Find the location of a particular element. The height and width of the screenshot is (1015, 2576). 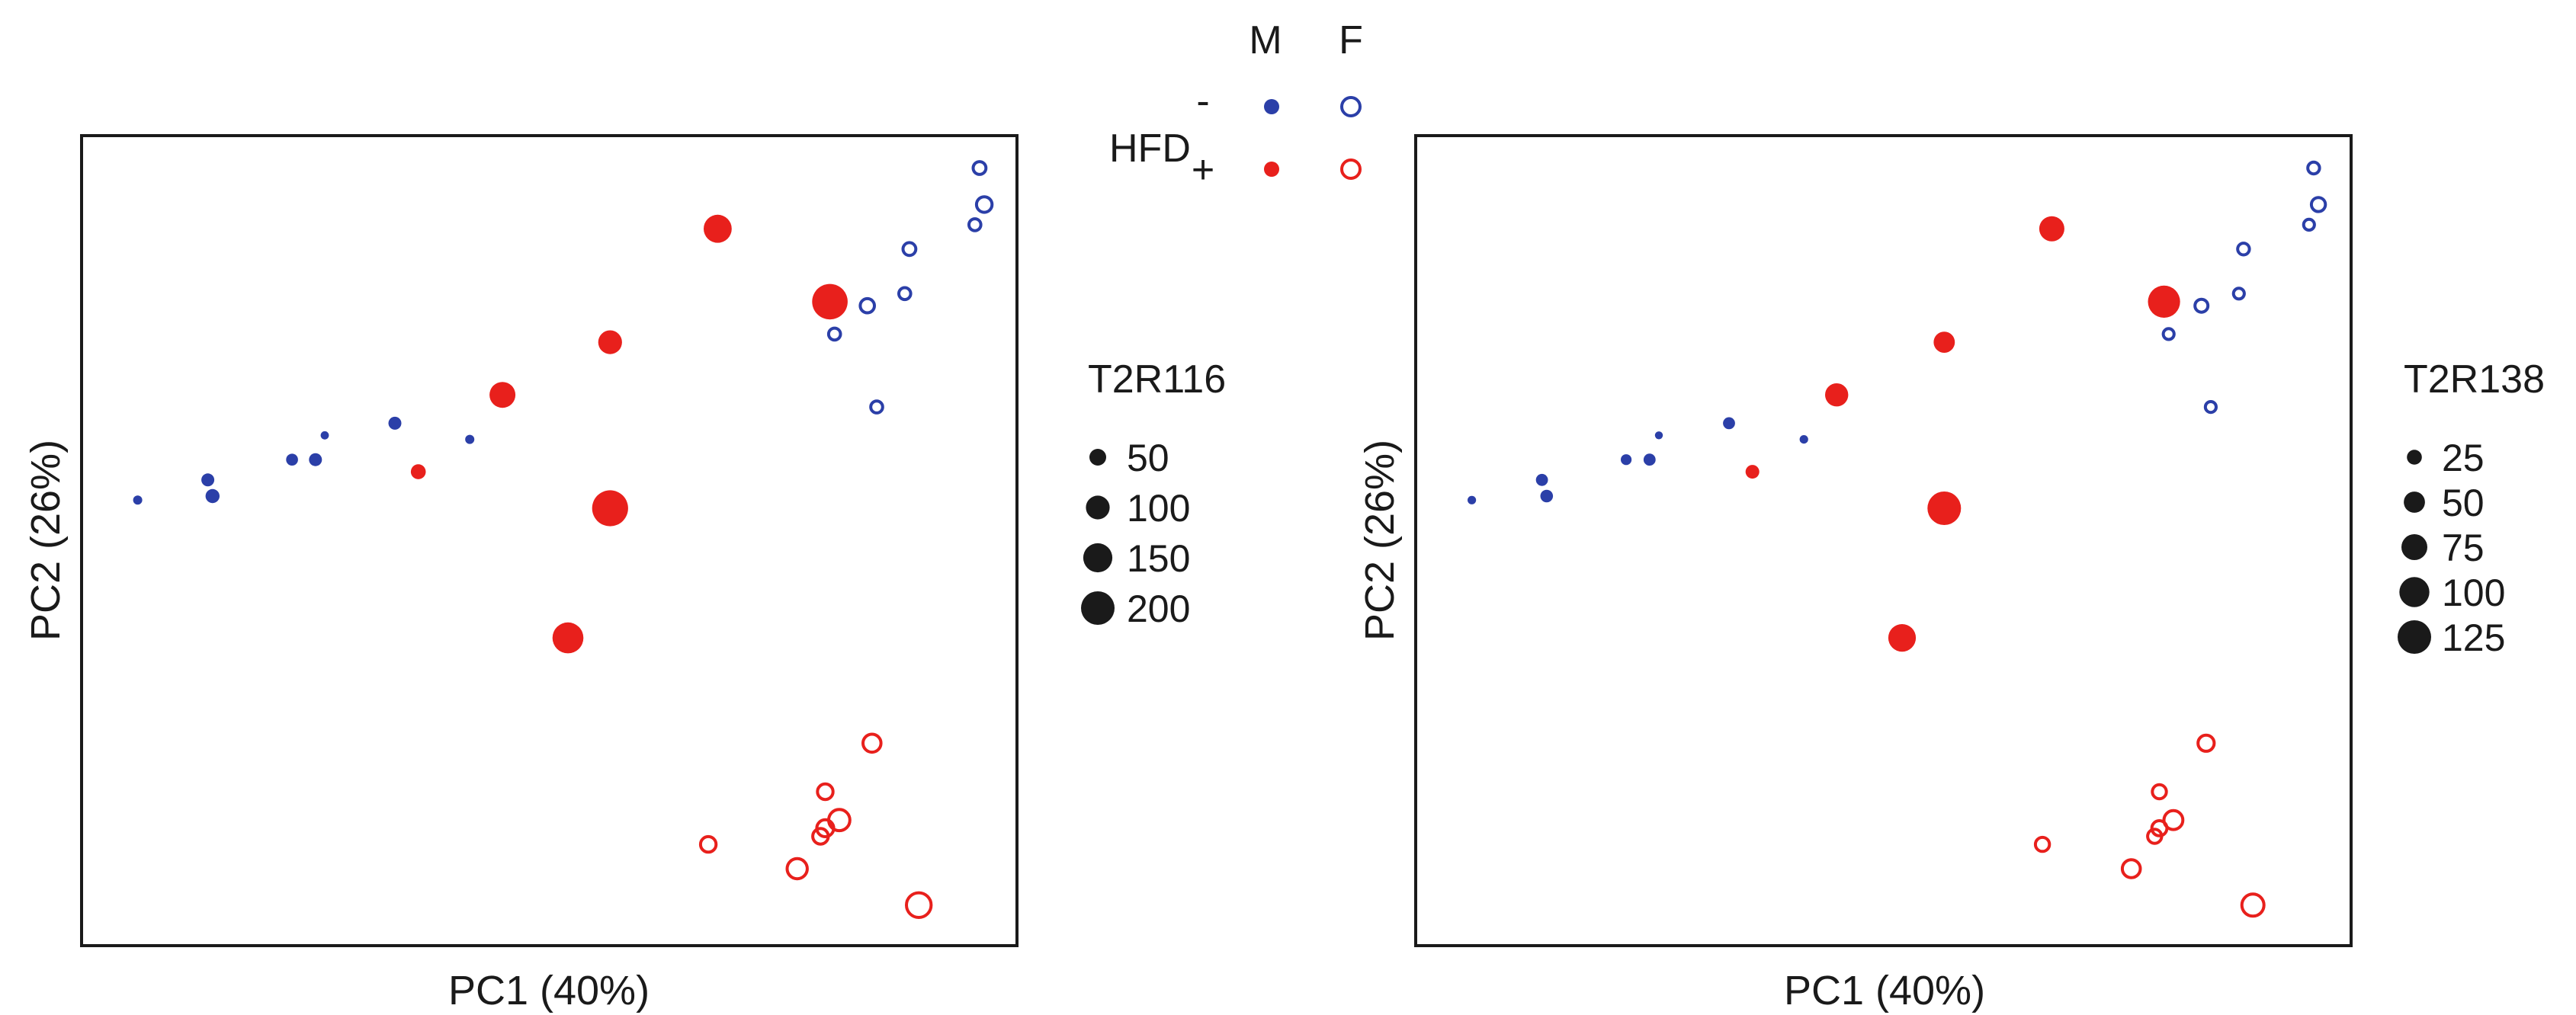

legend-row-title: HFD is located at coordinates (1150, 148).